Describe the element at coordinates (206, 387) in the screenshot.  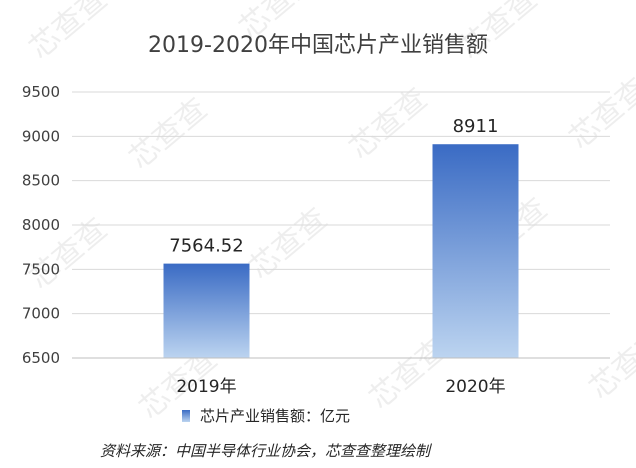
I see `x-tick-label: 2019年` at that location.